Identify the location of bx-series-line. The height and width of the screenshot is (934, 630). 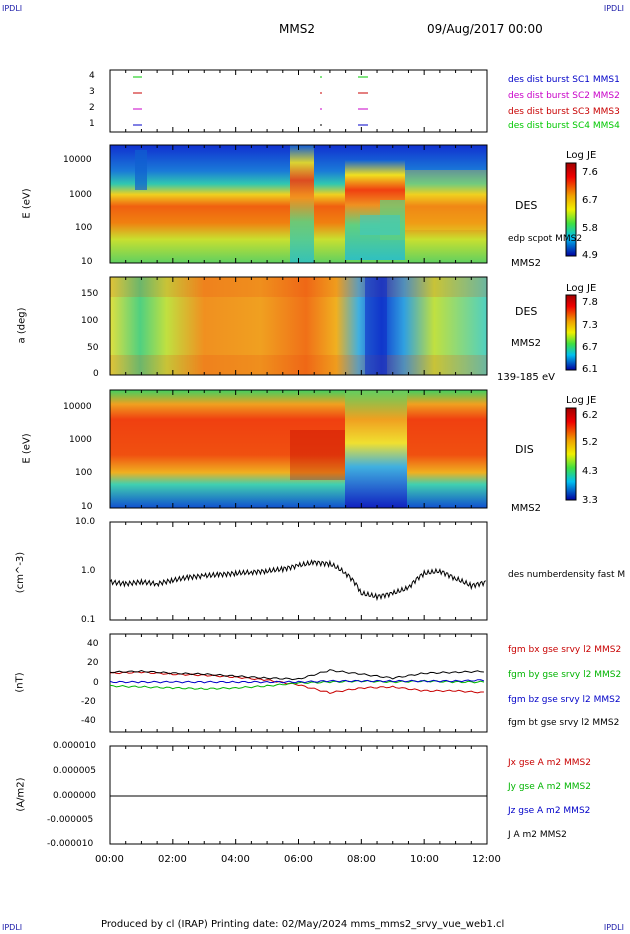
(296, 683).